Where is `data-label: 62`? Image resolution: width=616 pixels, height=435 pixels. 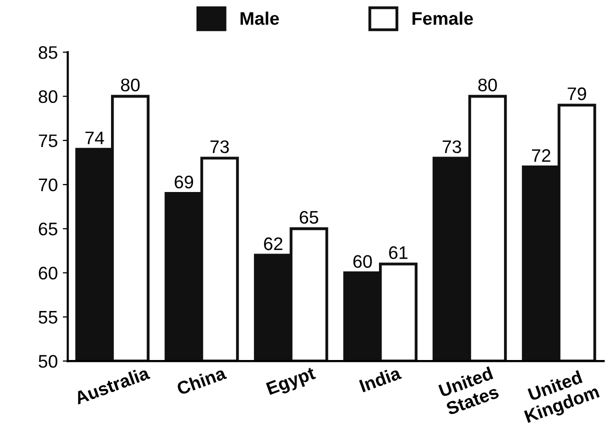
data-label: 62 is located at coordinates (273, 243).